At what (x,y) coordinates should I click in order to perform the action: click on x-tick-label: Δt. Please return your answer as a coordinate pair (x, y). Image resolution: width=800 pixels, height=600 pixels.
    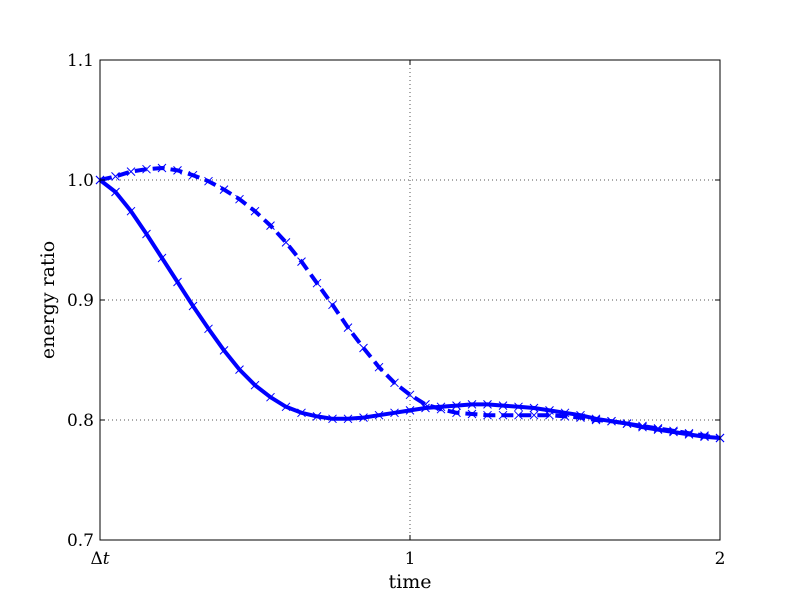
    Looking at the image, I should click on (99, 559).